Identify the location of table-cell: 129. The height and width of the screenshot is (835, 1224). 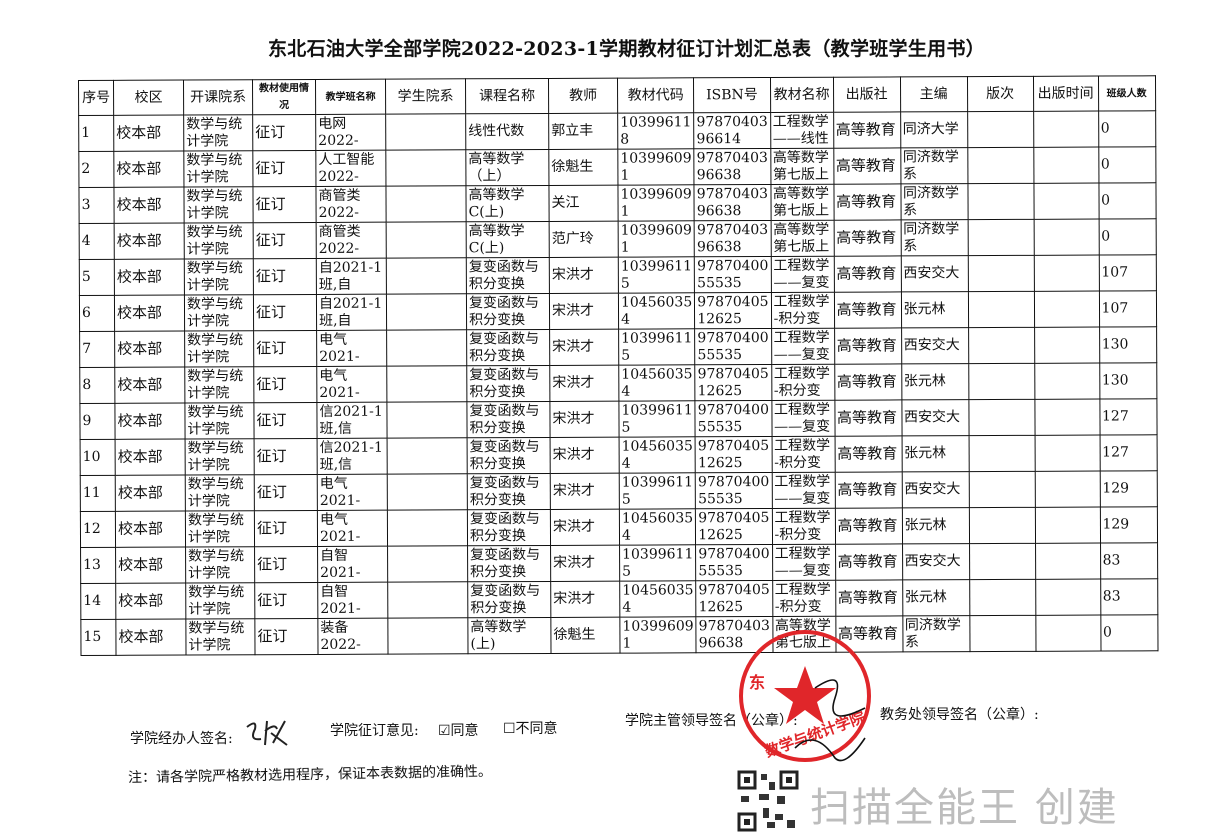
(1128, 525).